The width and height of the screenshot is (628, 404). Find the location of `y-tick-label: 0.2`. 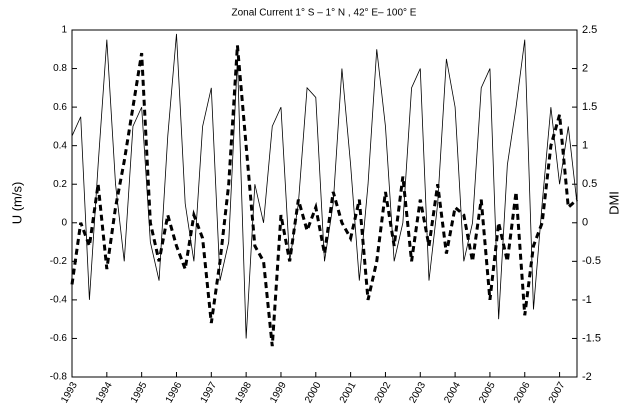

y-tick-label: 0.2 is located at coordinates (60, 184).